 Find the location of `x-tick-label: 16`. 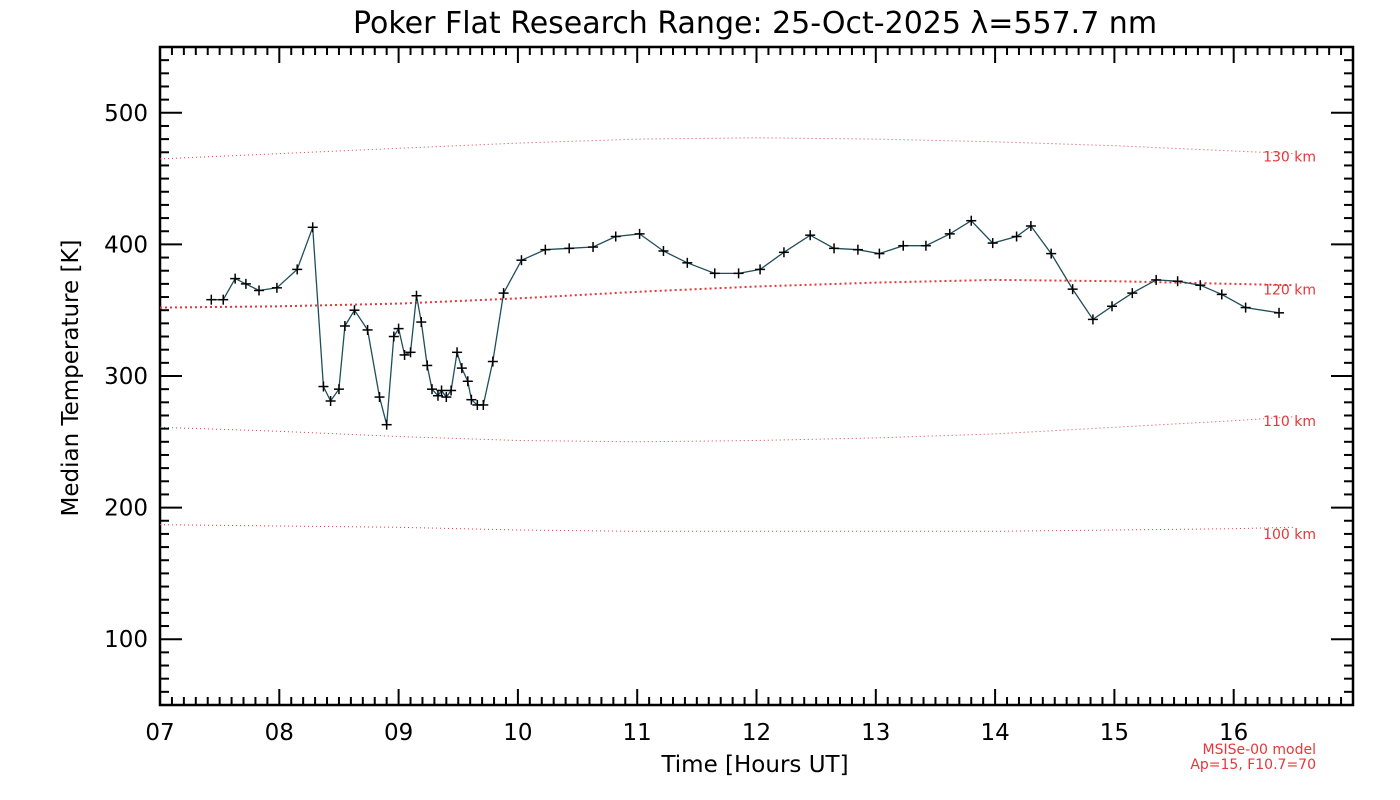

x-tick-label: 16 is located at coordinates (1233, 733).